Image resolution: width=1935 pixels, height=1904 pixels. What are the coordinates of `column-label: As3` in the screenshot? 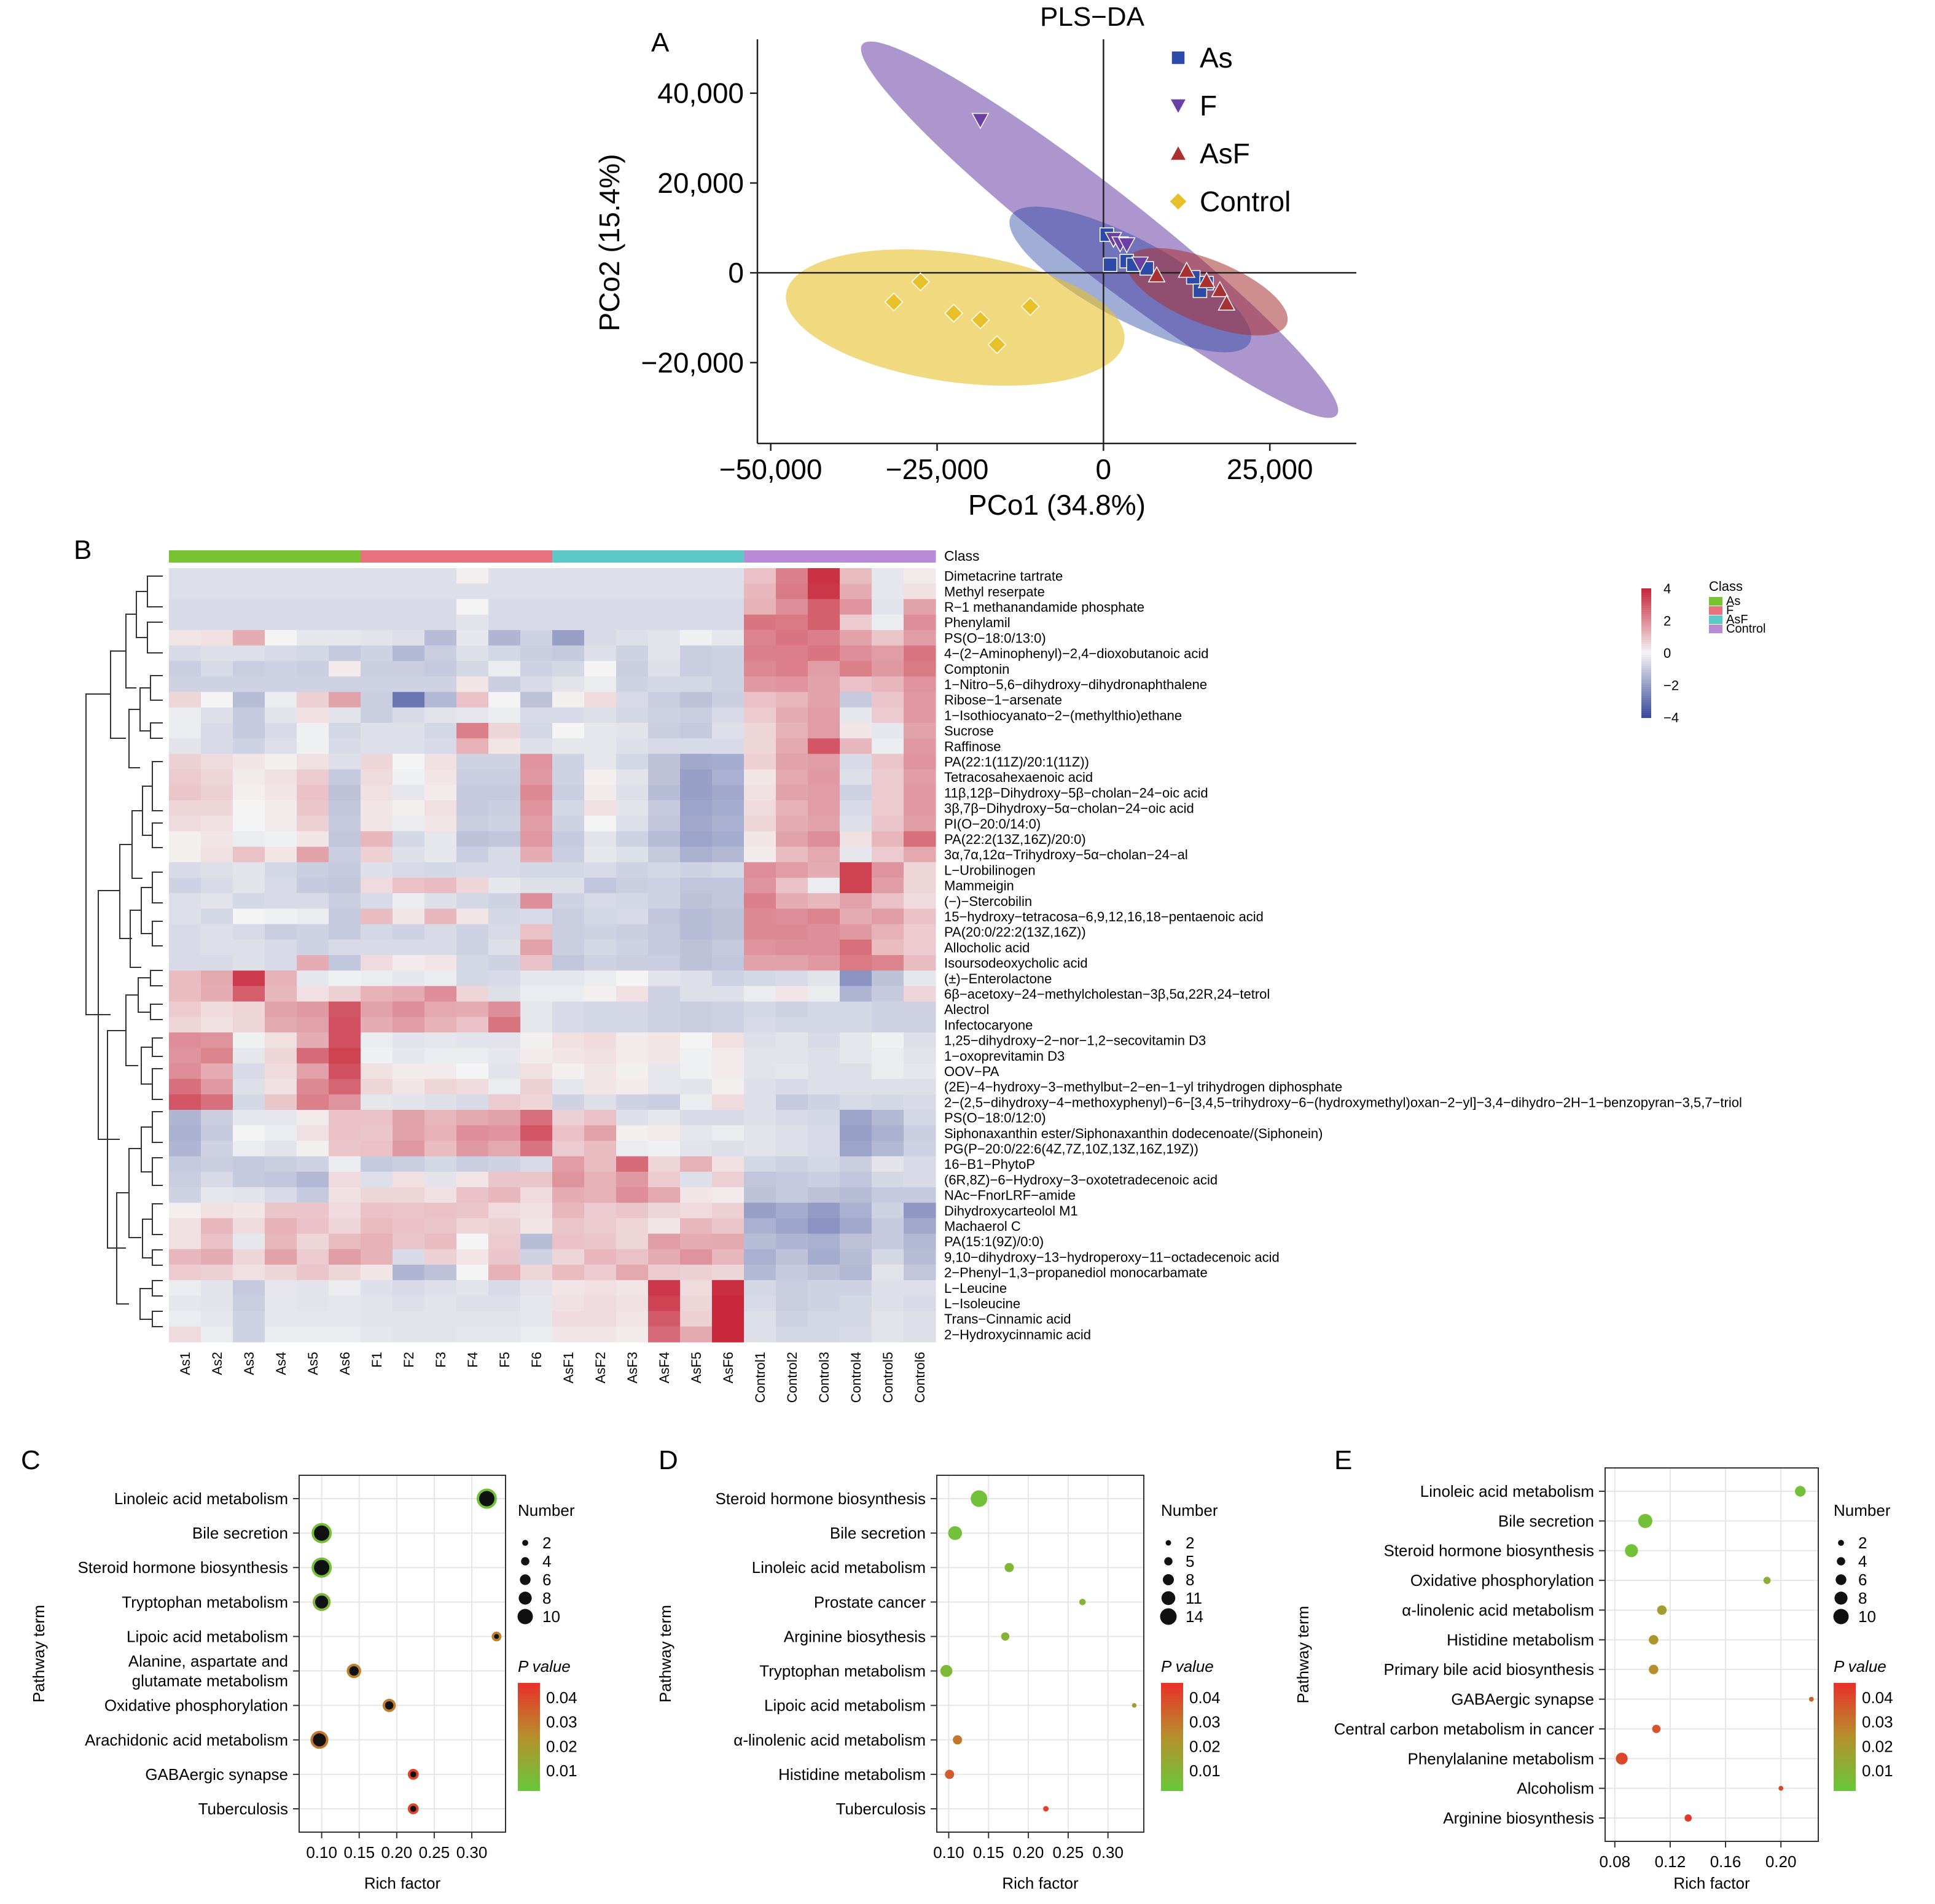 It's located at (249, 1363).